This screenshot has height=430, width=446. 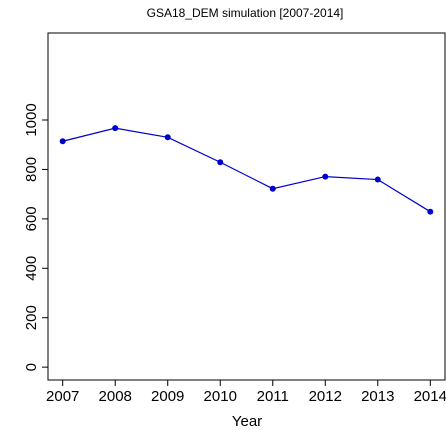 What do you see at coordinates (220, 396) in the screenshot?
I see `x-tick-label: 2010` at bounding box center [220, 396].